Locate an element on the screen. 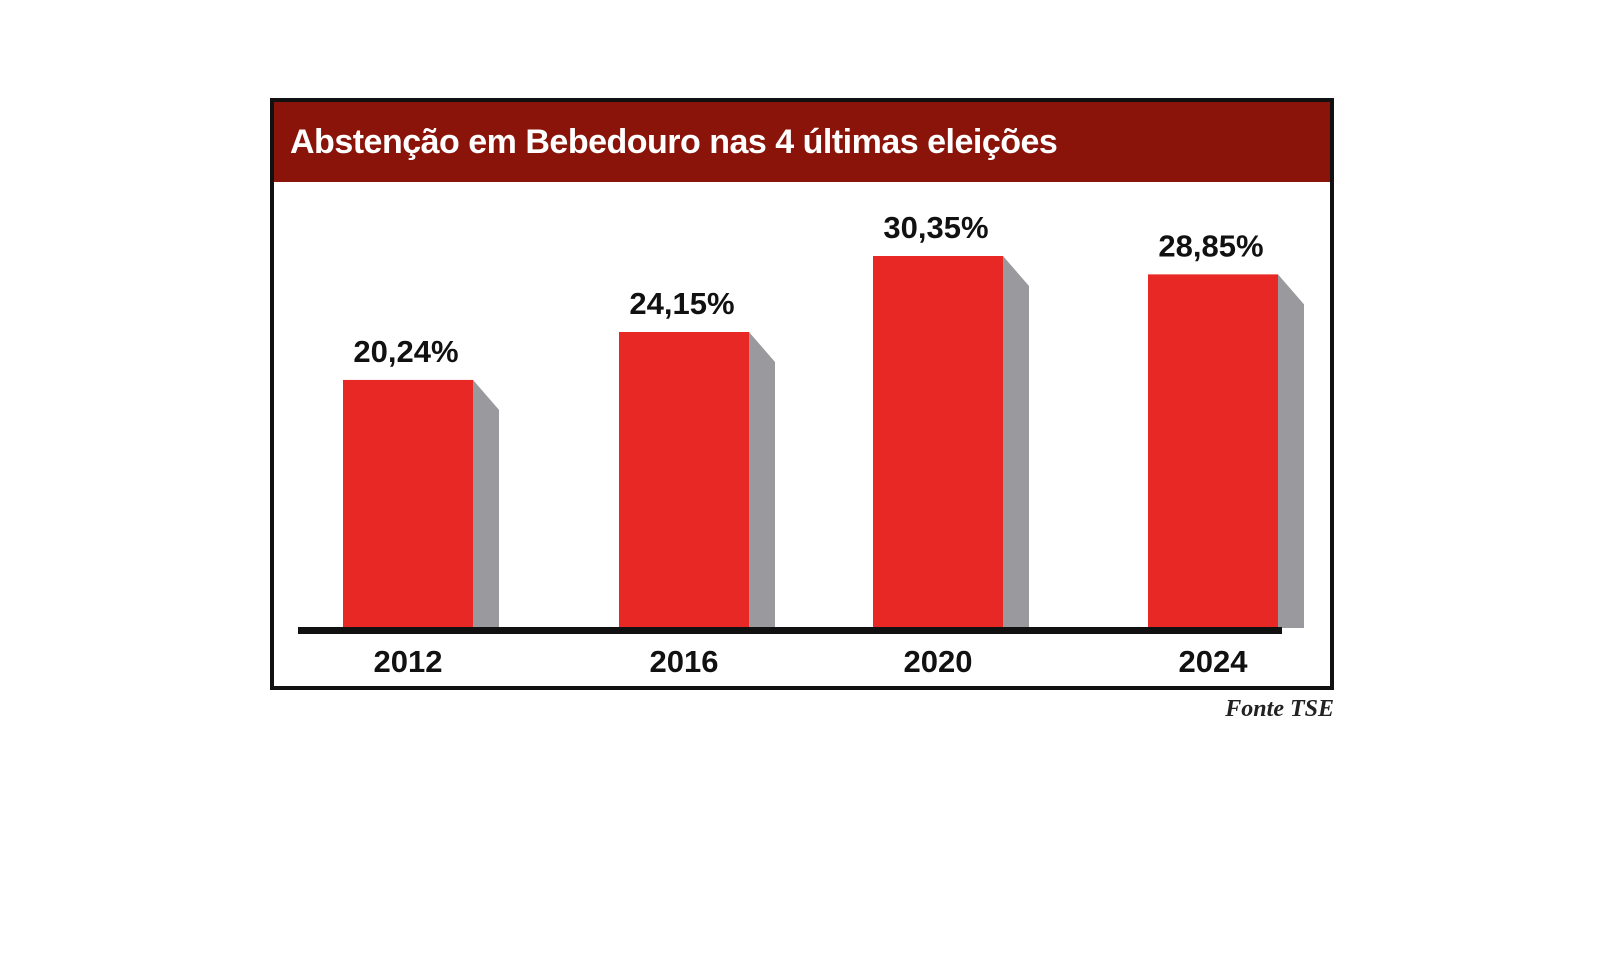  bar-2024 is located at coordinates (1213, 451).